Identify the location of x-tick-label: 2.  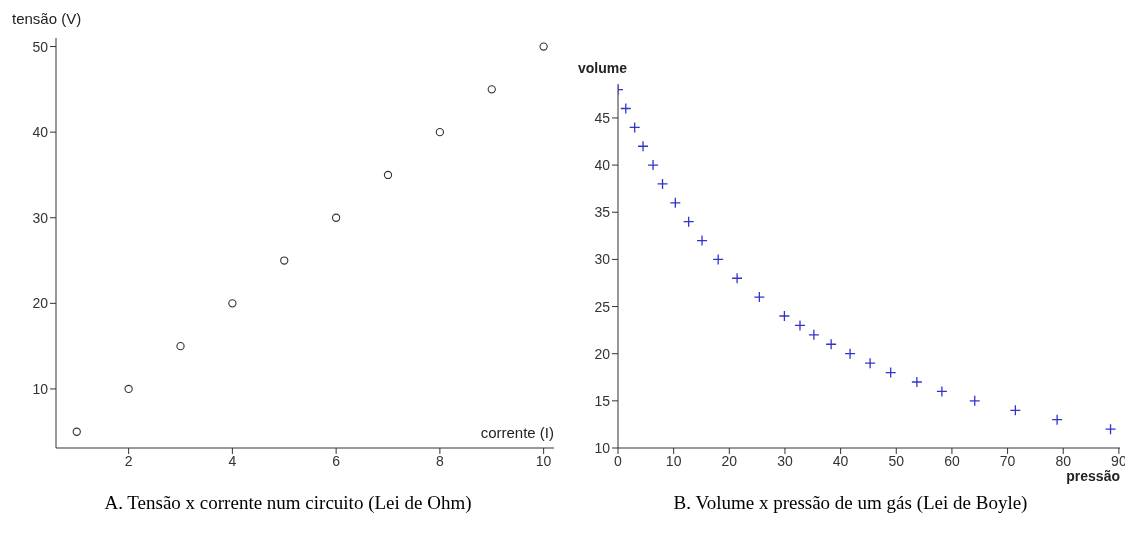
(128, 460).